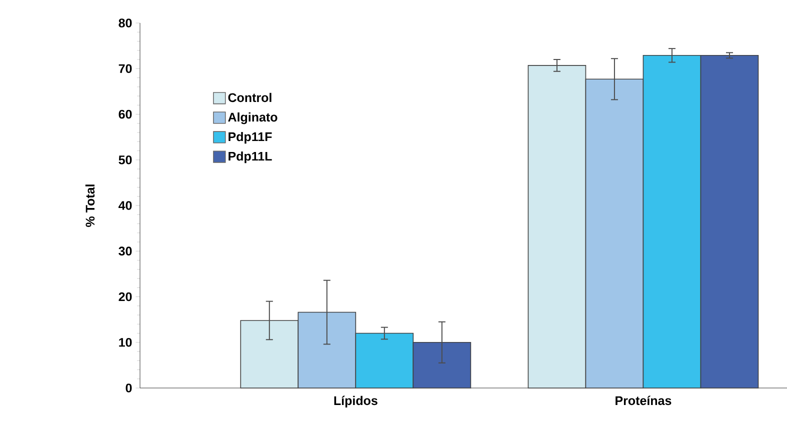  Describe the element at coordinates (250, 97) in the screenshot. I see `legend-label: Control` at that location.